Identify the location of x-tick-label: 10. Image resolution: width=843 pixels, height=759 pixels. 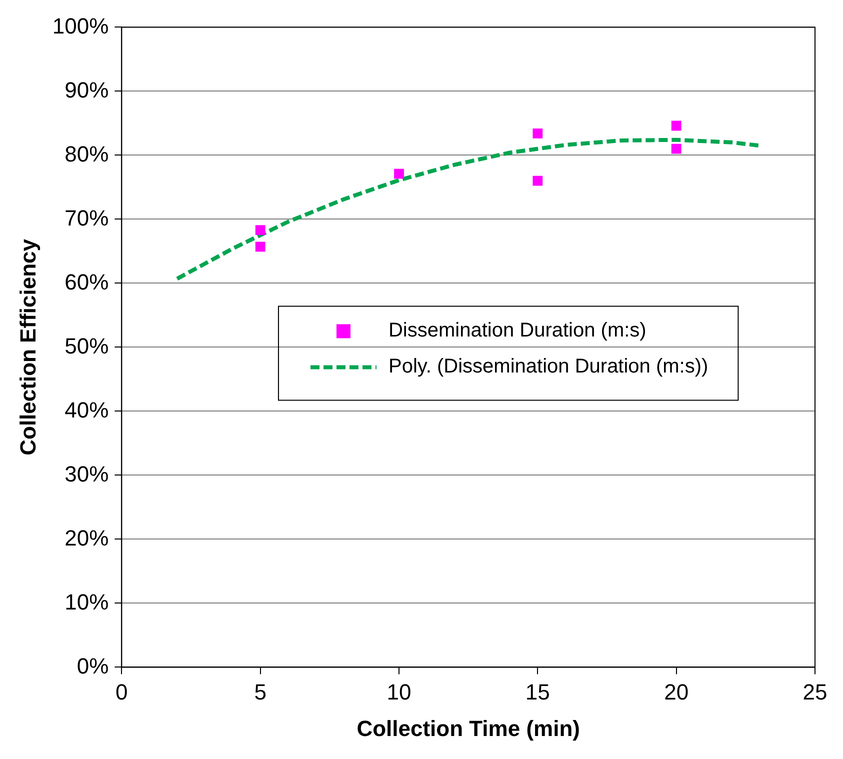
(399, 691).